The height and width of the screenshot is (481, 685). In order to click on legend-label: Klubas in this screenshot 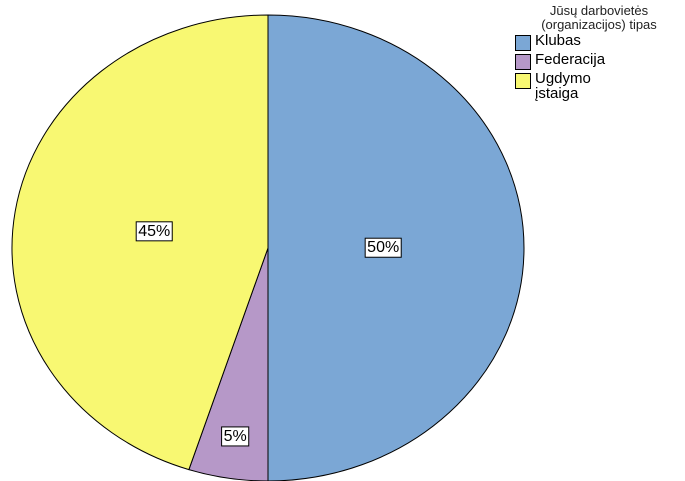, I will do `click(558, 40)`.